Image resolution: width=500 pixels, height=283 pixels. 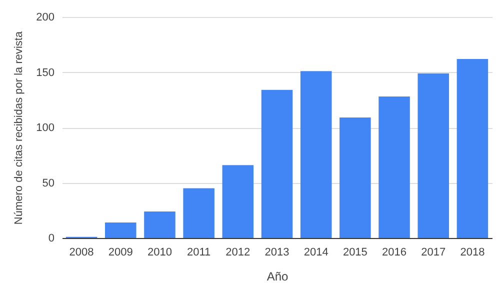 What do you see at coordinates (81, 252) in the screenshot?
I see `x-tick-label: 2008` at bounding box center [81, 252].